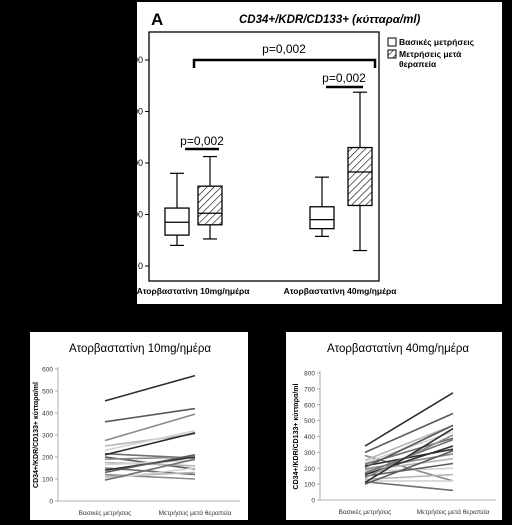 Image resolution: width=512 pixels, height=525 pixels. What do you see at coordinates (193, 291) in the screenshot?
I see `group-label-10mg: Ατορβαστατίνη 10mg/ημέρα` at bounding box center [193, 291].